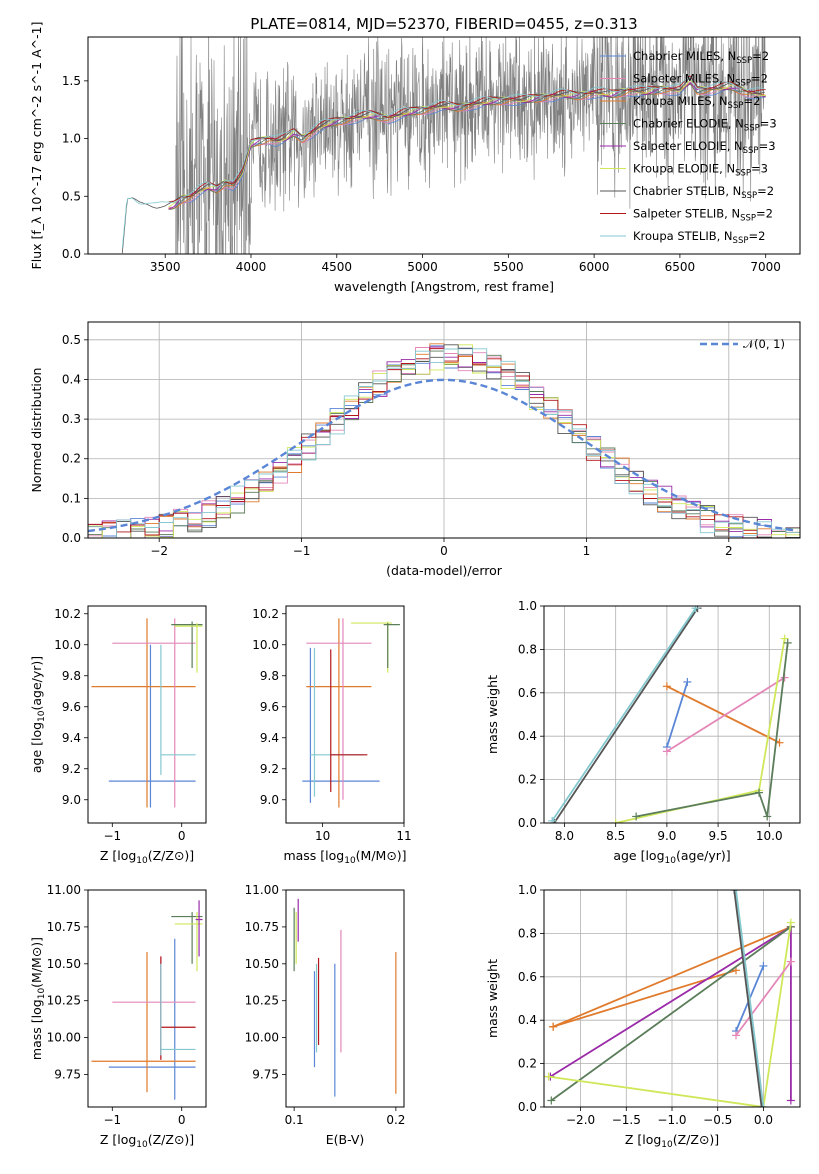 The width and height of the screenshot is (819, 1174). What do you see at coordinates (699, 237) in the screenshot?
I see `legend-entry: Kroupa STELIB, NSSP=2` at bounding box center [699, 237].